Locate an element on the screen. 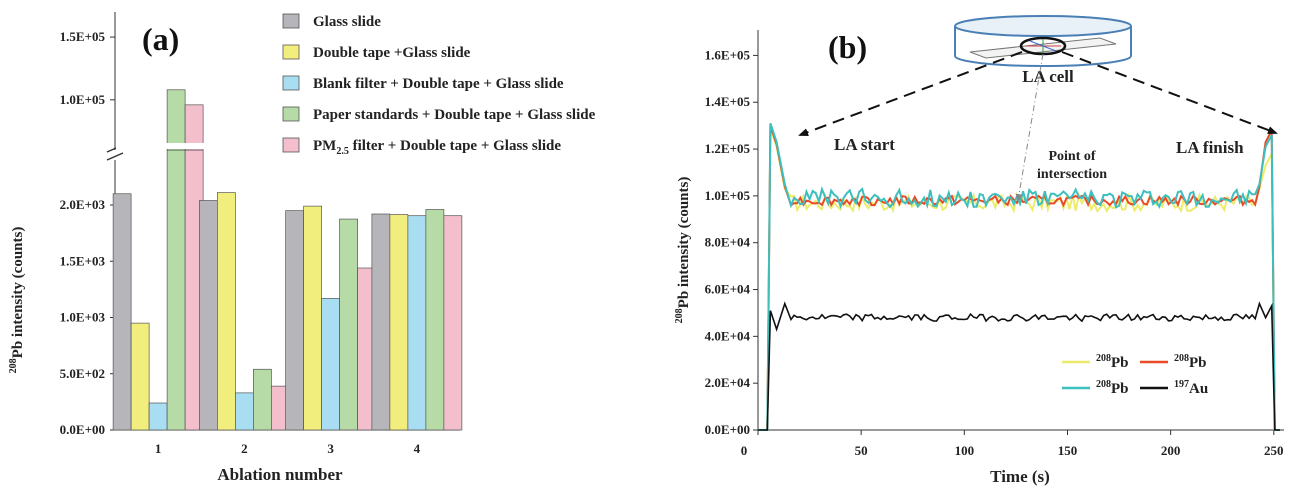 The image size is (1290, 488). x-tick-label: 4 is located at coordinates (417, 448).